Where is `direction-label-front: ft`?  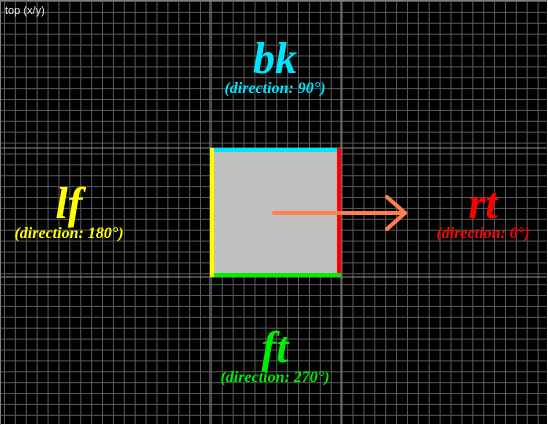 direction-label-front: ft is located at coordinates (275, 348).